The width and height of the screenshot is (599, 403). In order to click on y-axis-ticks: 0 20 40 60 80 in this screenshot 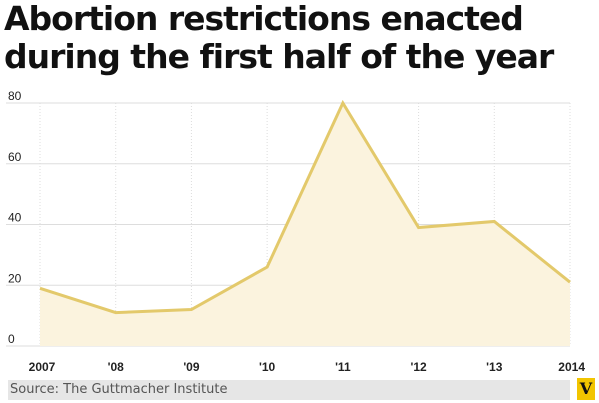, I will do `click(15, 217)`.